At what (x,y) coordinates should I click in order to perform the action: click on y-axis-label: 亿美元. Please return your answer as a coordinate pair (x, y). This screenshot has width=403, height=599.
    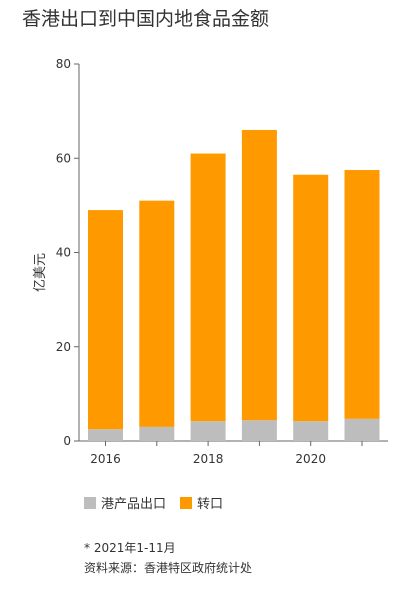
    Looking at the image, I should click on (40, 272).